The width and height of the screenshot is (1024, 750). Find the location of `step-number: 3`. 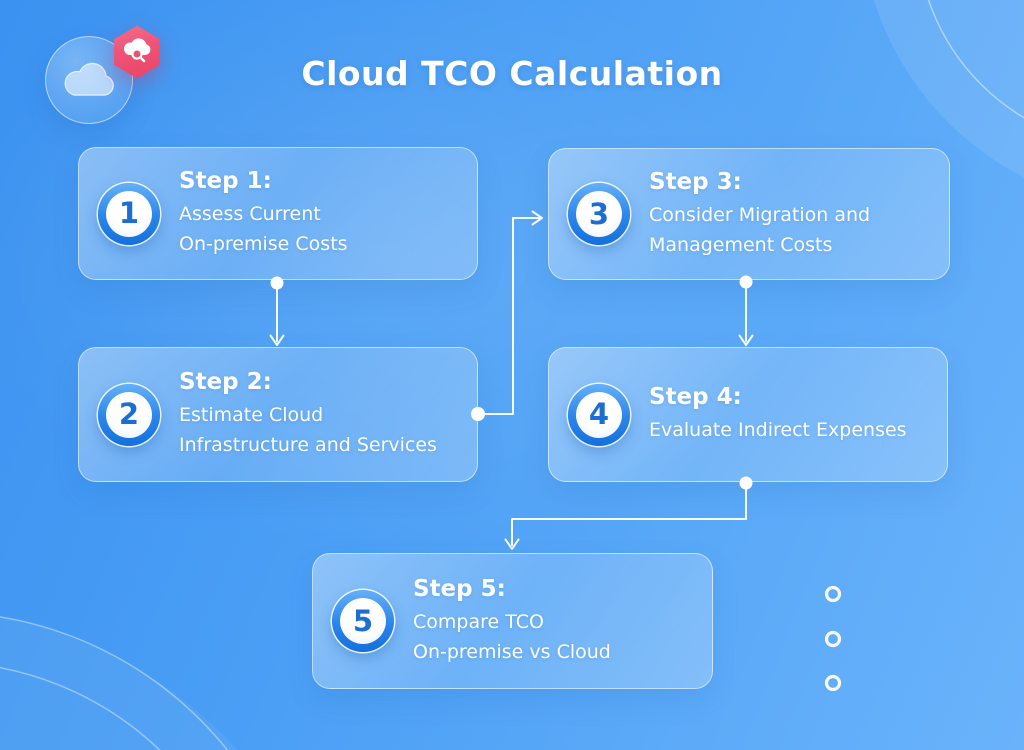

step-number: 3 is located at coordinates (599, 214).